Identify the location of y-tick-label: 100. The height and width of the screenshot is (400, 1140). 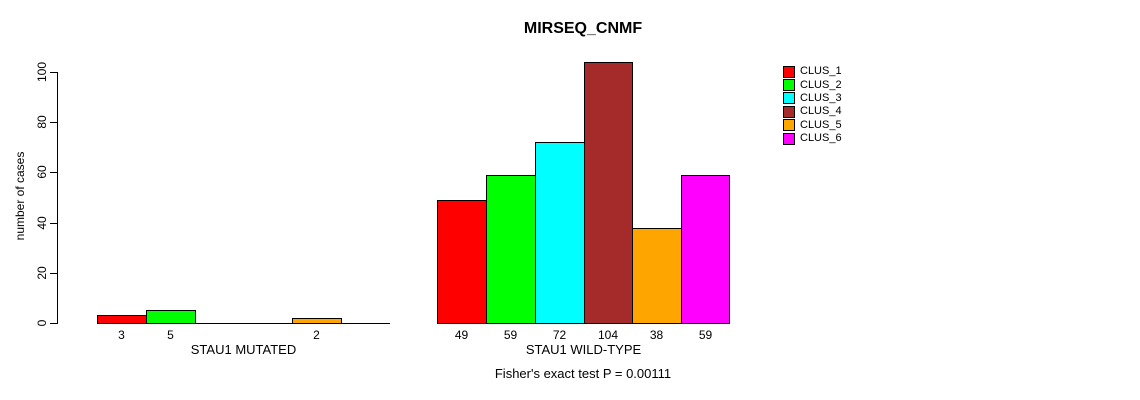
(42, 72).